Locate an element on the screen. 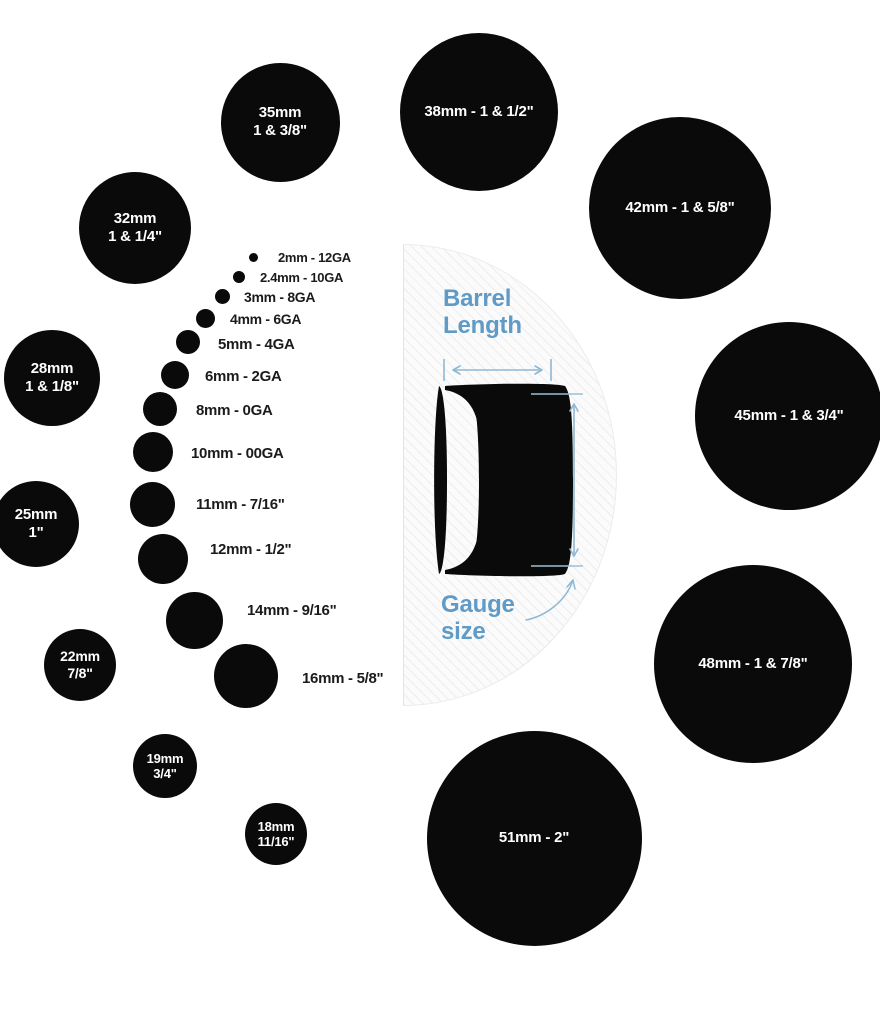 Image resolution: width=880 pixels, height=1024 pixels. size-bubble-42mm: 42mm - 1 & 5/8" is located at coordinates (680, 208).